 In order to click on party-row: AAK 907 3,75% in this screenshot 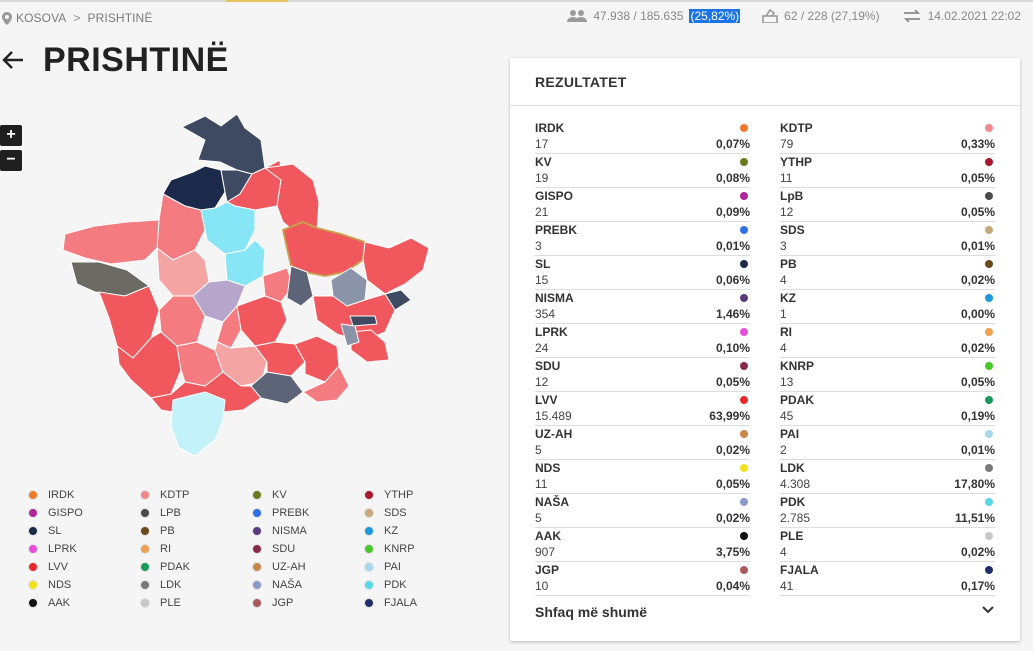, I will do `click(642, 545)`.